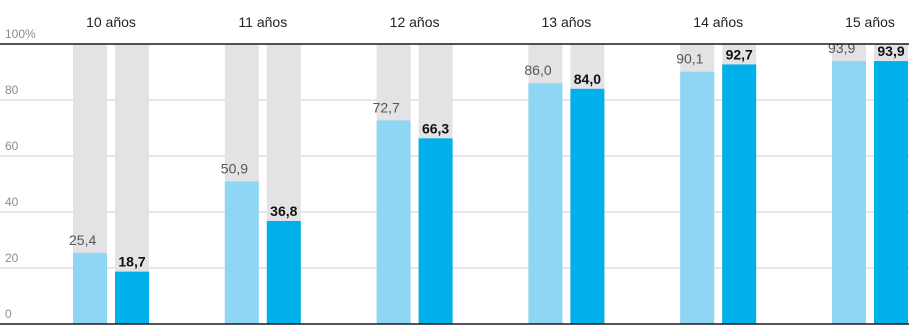 The height and width of the screenshot is (333, 909). What do you see at coordinates (689, 59) in the screenshot?
I see `data-label-series-1: 90,1` at bounding box center [689, 59].